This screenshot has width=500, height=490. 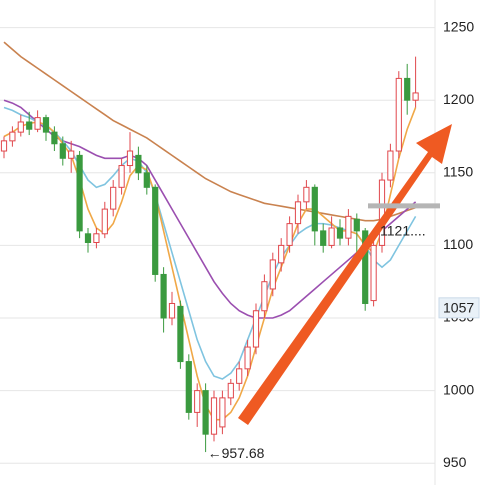 What do you see at coordinates (458, 172) in the screenshot?
I see `y-tick-label: 1150` at bounding box center [458, 172].